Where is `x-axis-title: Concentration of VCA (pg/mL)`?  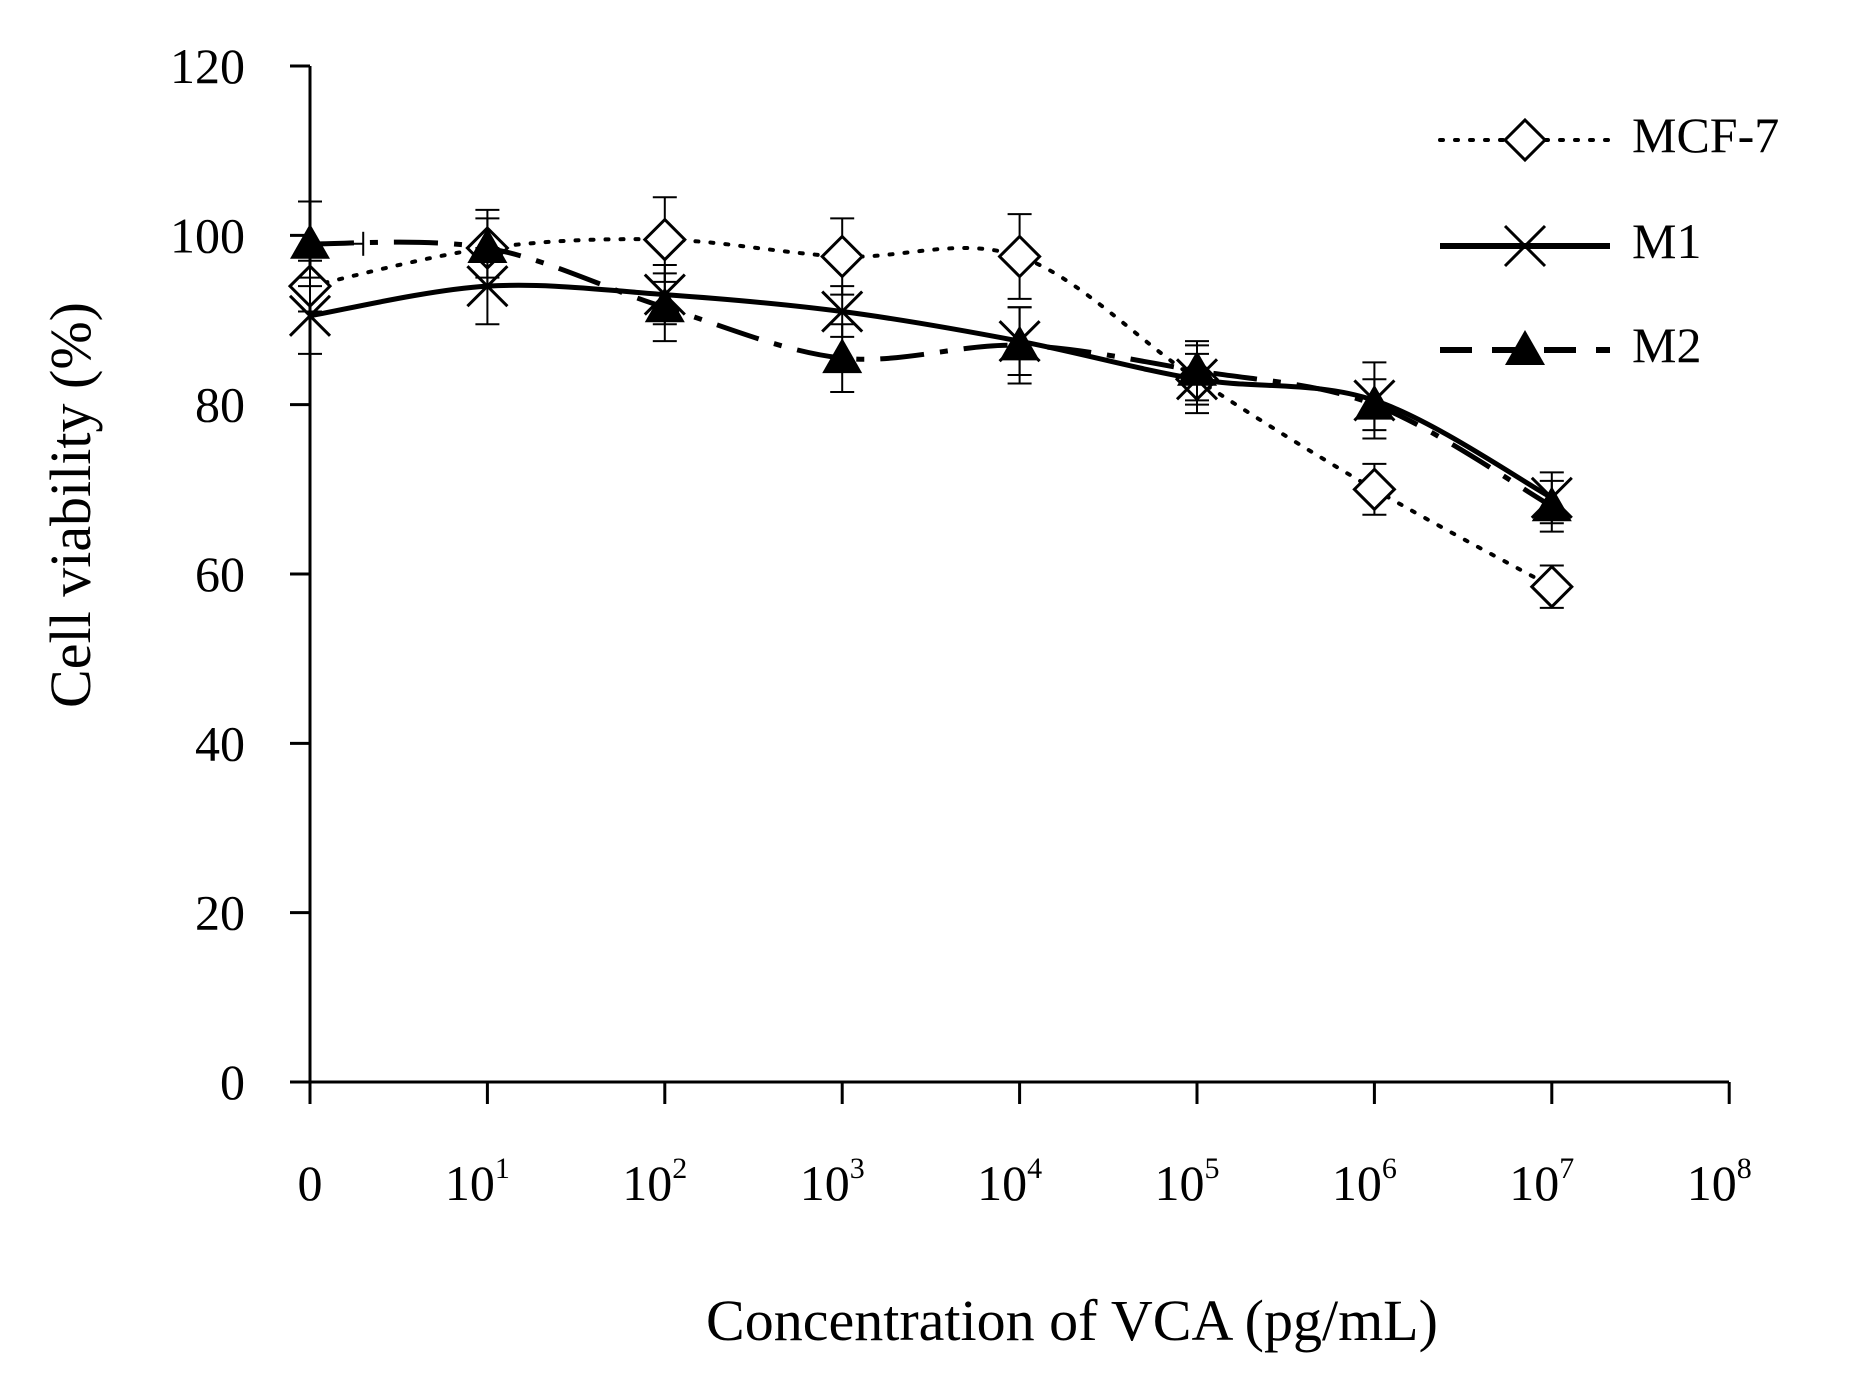 x-axis-title: Concentration of VCA (pg/mL) is located at coordinates (1072, 1320).